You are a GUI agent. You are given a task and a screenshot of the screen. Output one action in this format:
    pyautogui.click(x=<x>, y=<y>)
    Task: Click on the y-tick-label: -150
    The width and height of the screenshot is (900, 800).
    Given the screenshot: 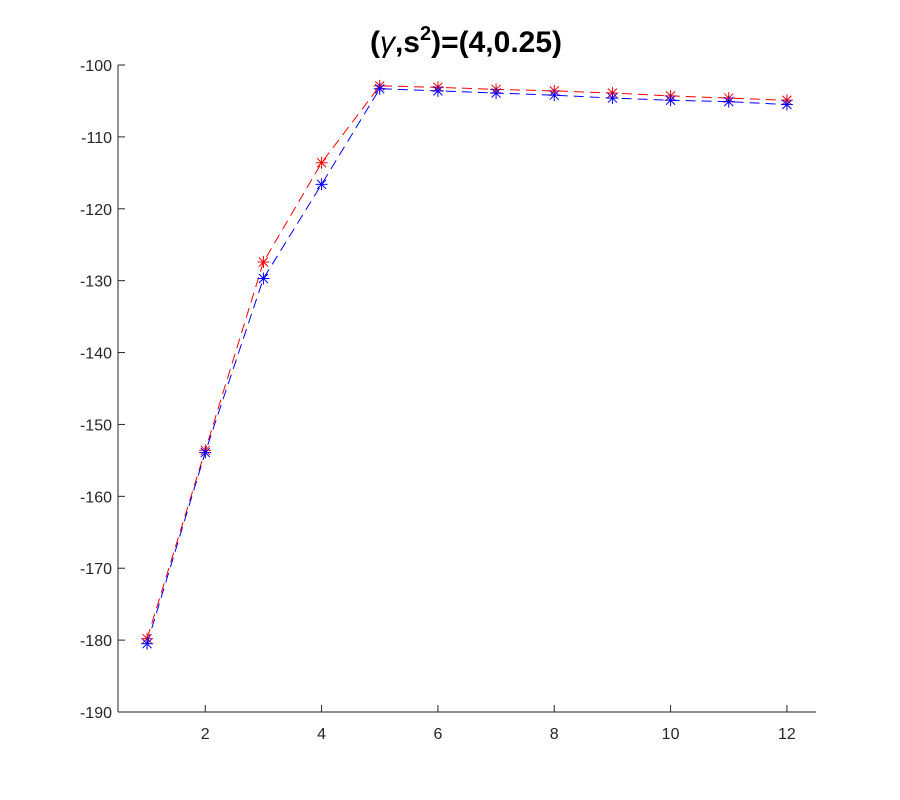 What is the action you would take?
    pyautogui.click(x=96, y=425)
    